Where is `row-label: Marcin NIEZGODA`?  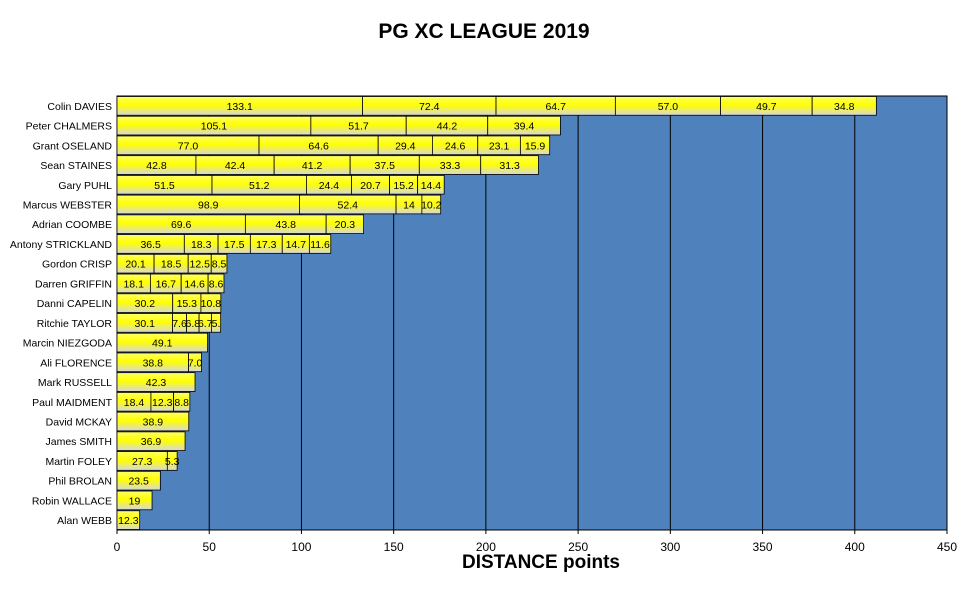
row-label: Marcin NIEZGODA is located at coordinates (67, 344).